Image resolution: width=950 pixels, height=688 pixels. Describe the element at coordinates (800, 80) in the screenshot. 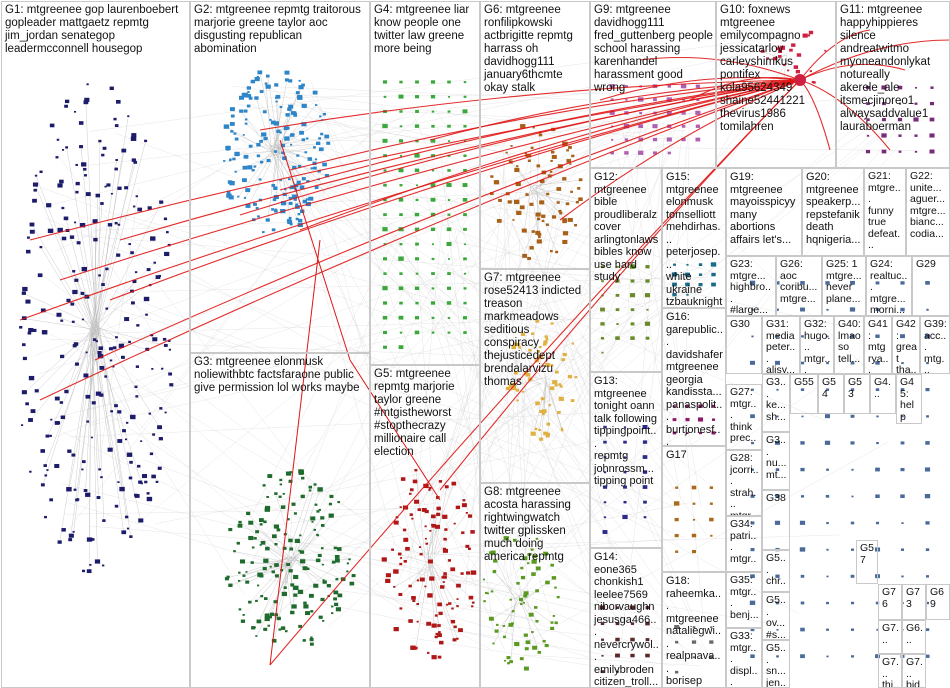

I see `hub-node` at that location.